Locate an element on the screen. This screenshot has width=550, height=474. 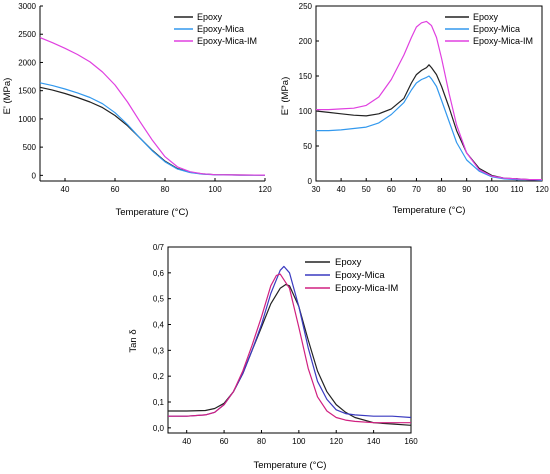
x-tick-label: 110 is located at coordinates (517, 189).